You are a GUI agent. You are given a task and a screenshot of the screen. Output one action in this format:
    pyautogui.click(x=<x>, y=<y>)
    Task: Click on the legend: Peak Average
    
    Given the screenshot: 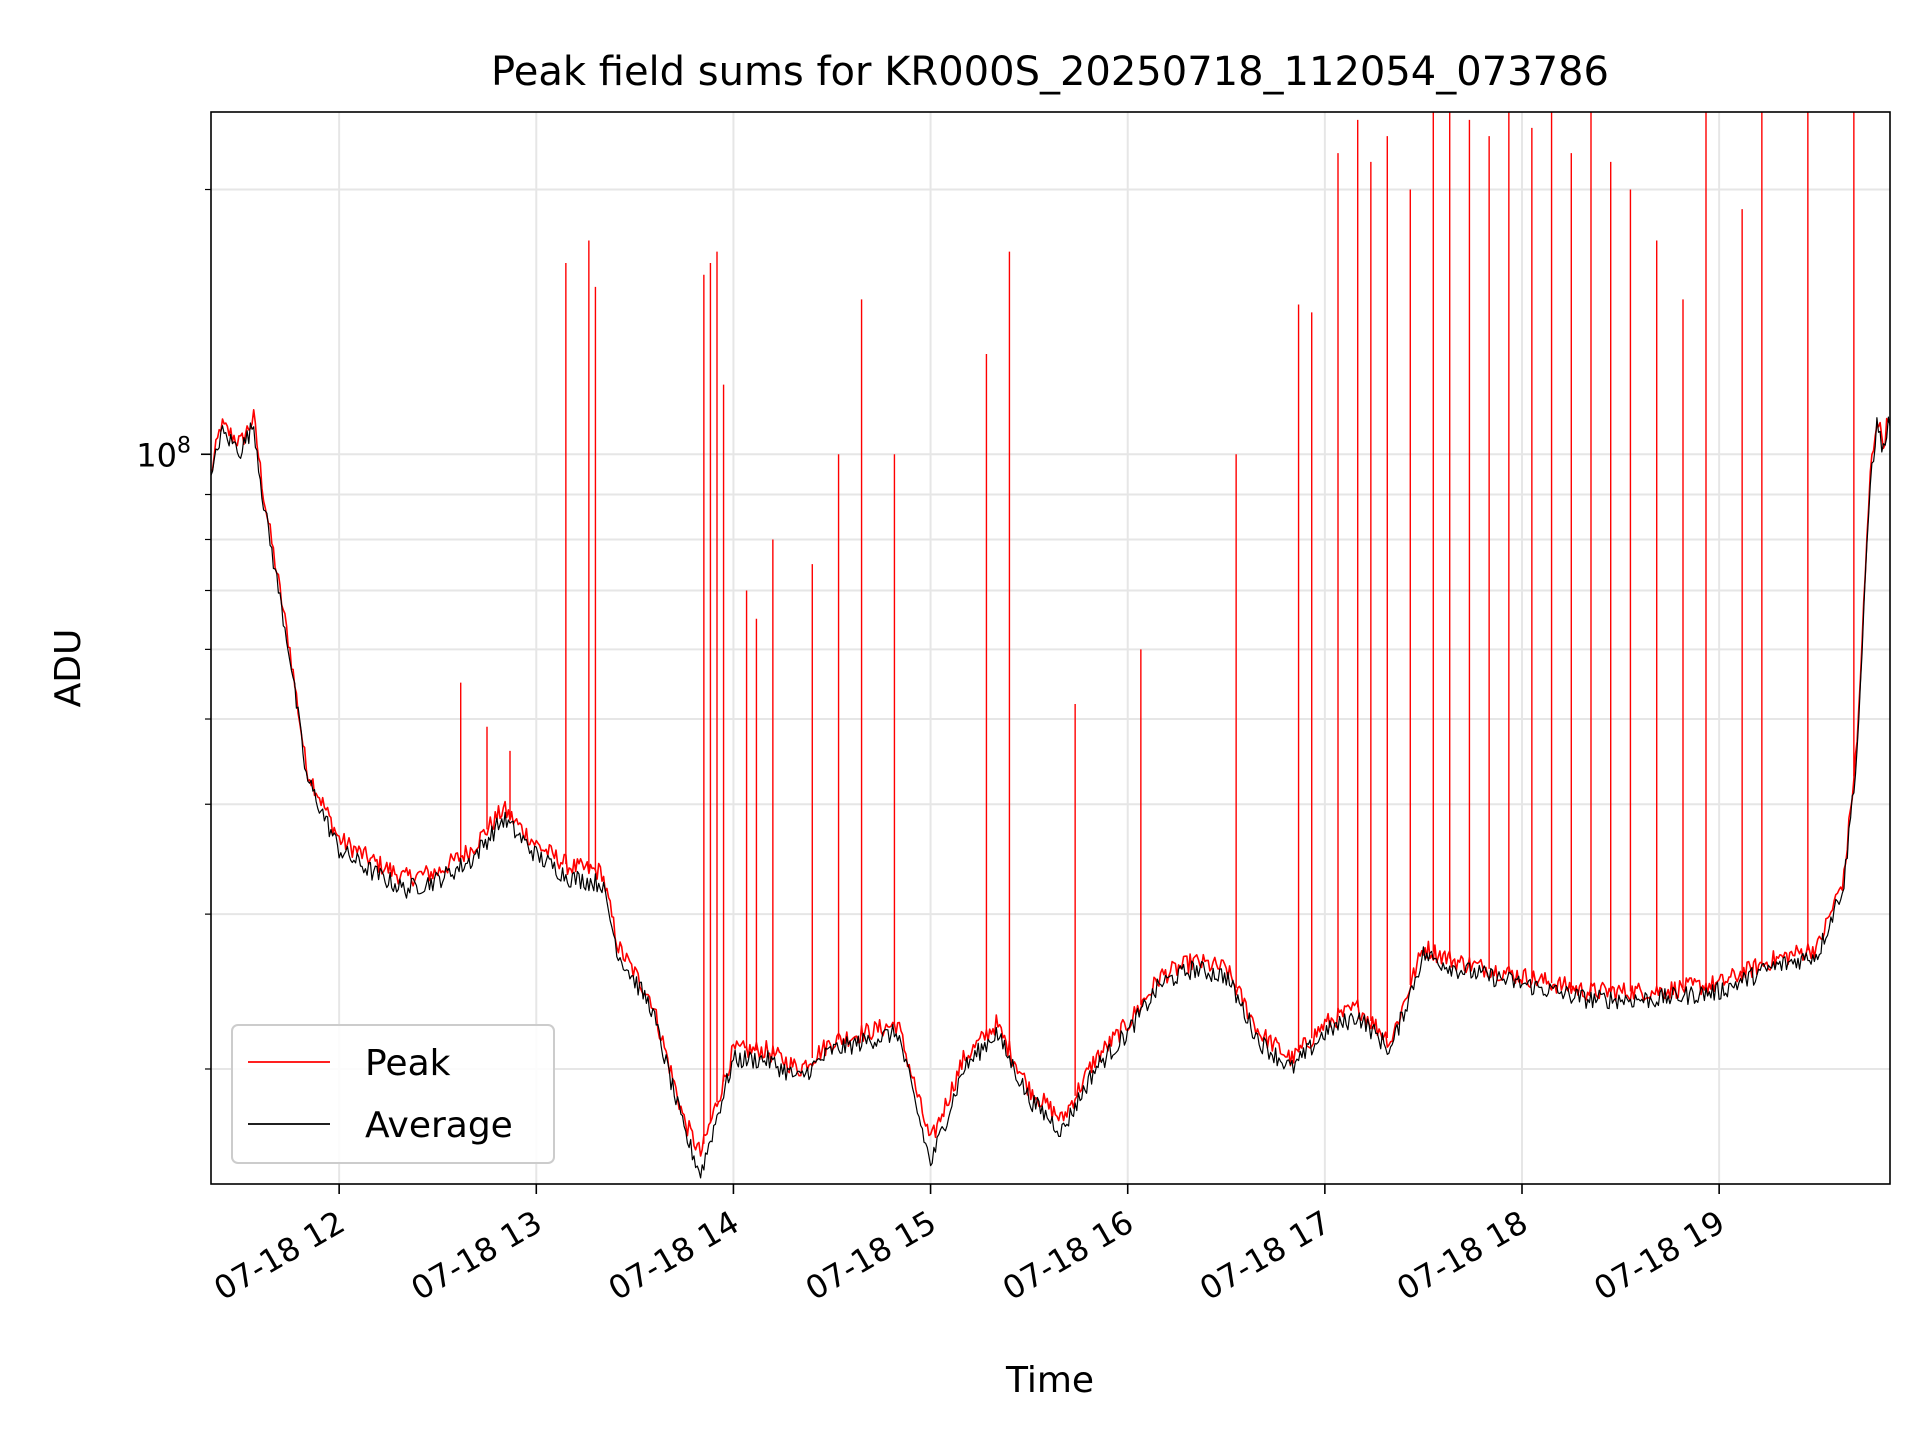 What is the action you would take?
    pyautogui.click(x=393, y=1094)
    